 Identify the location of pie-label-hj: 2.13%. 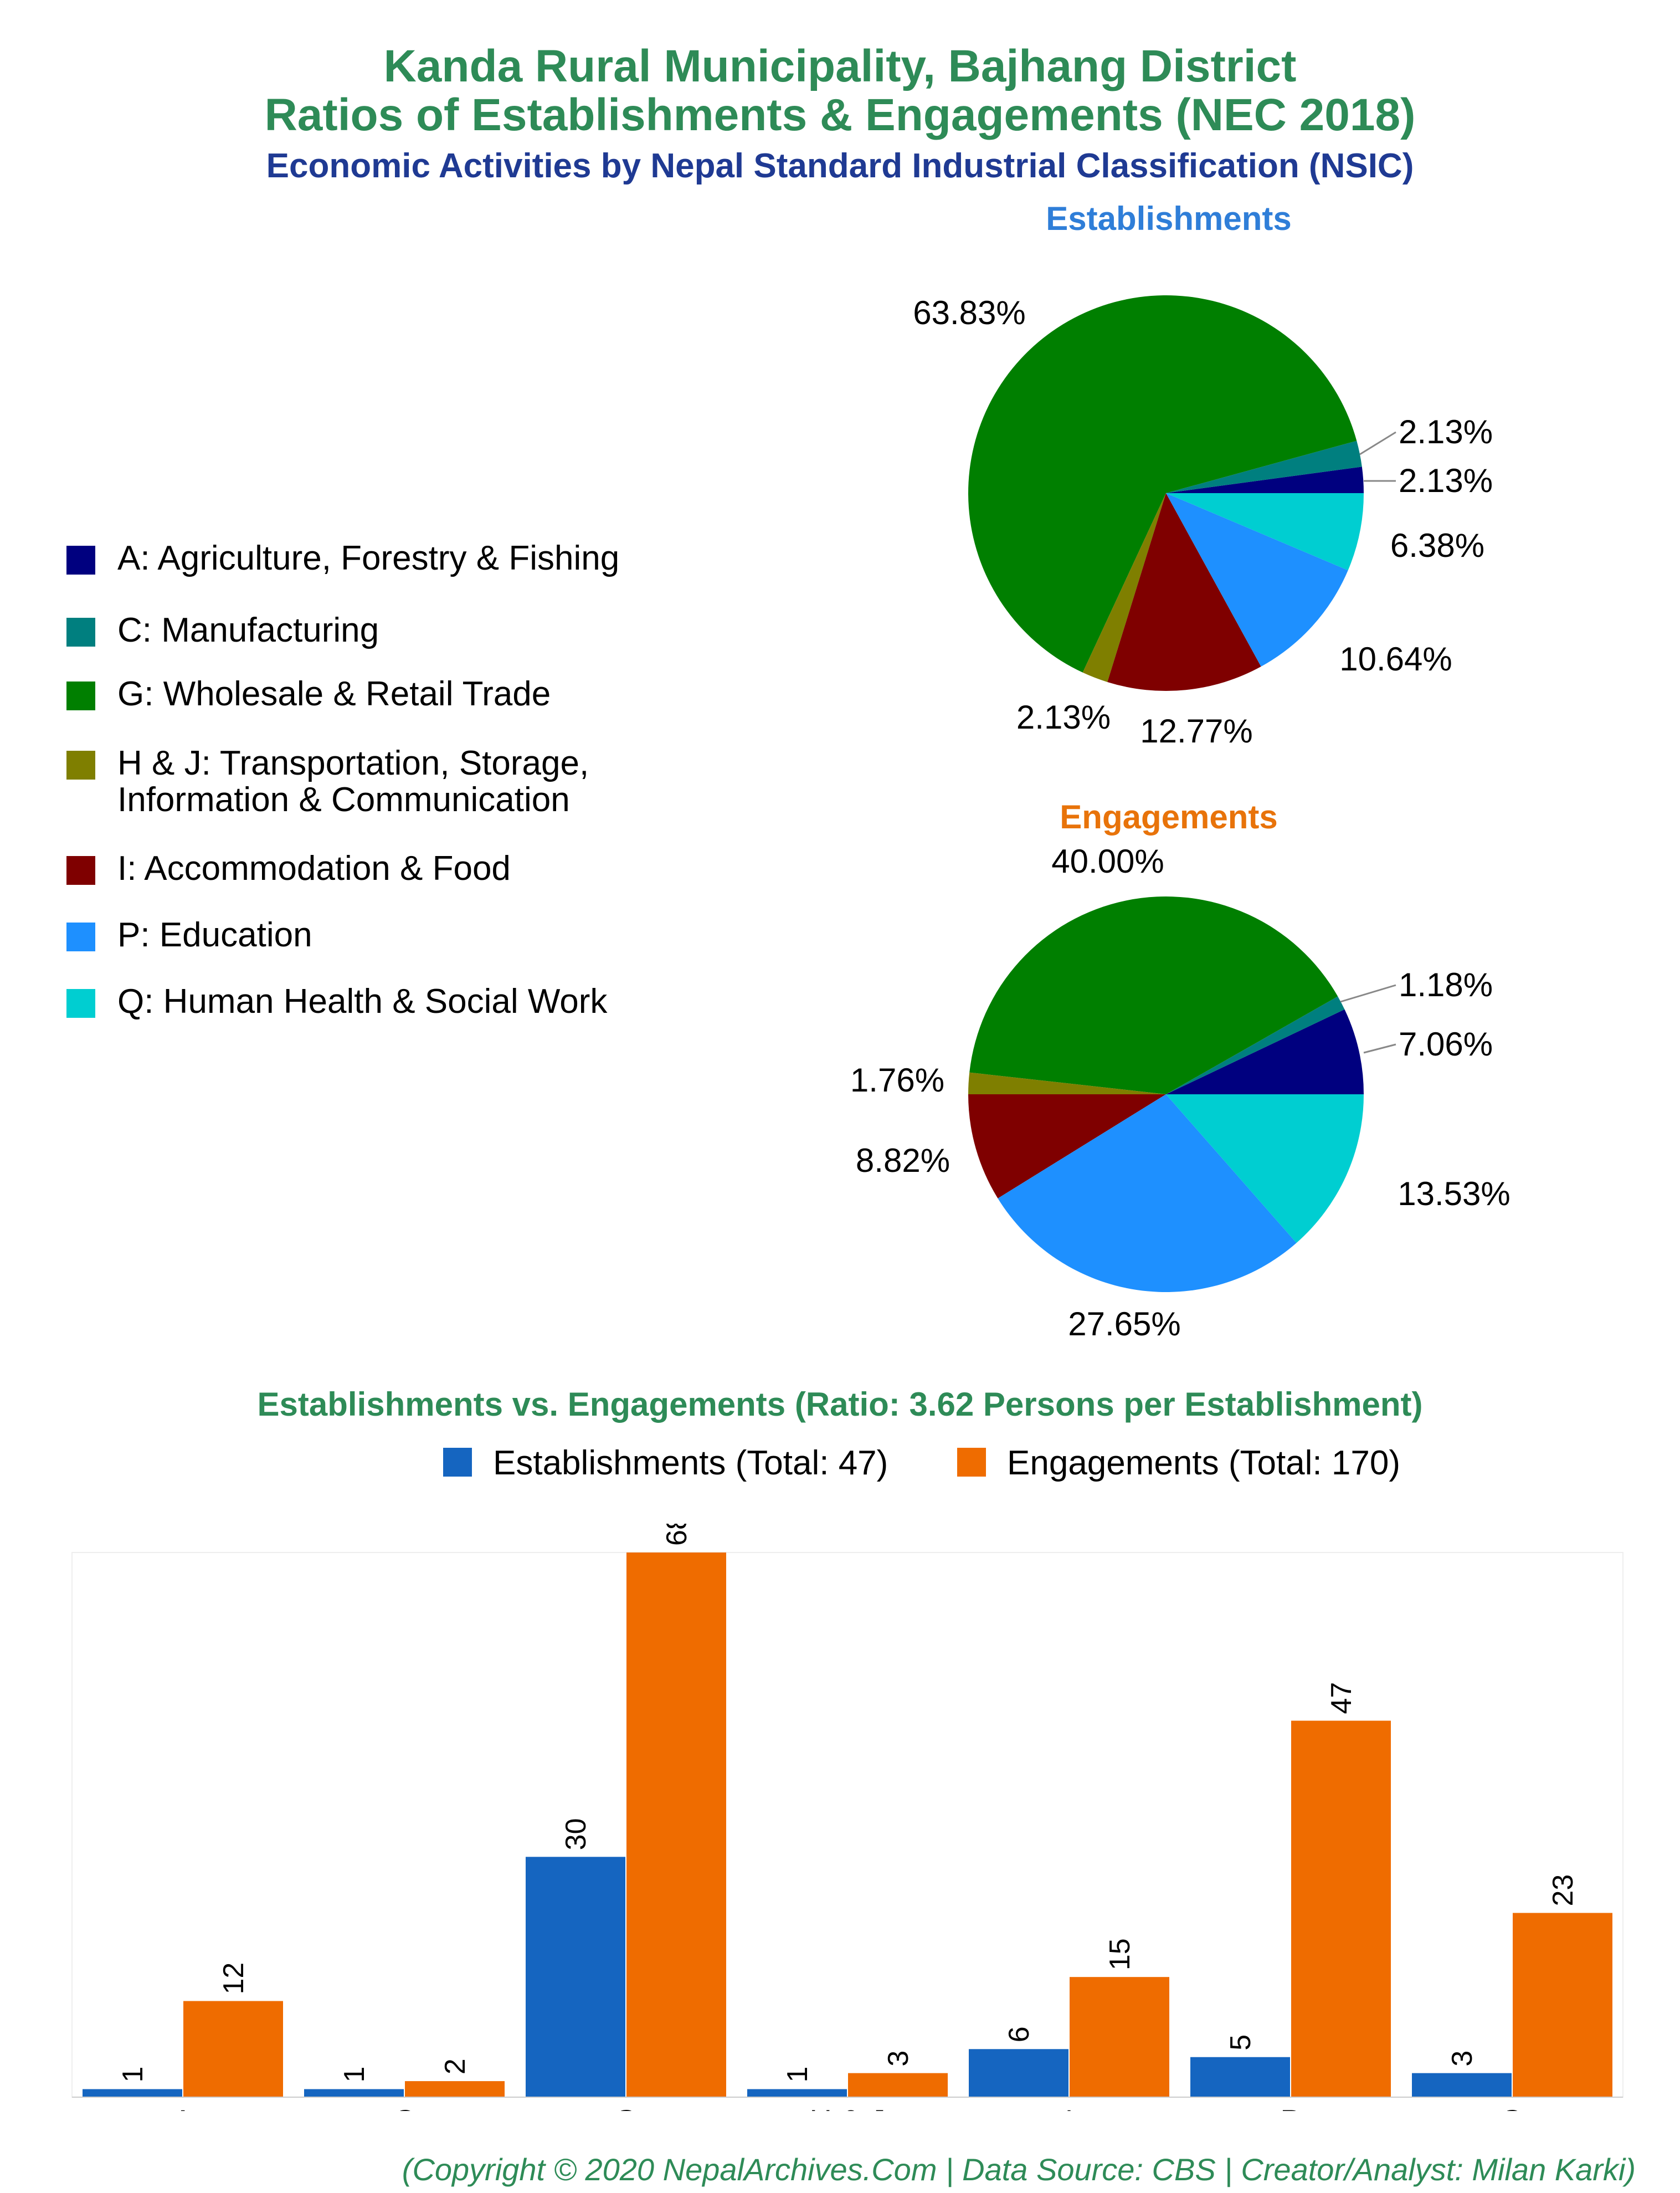
(1063, 717).